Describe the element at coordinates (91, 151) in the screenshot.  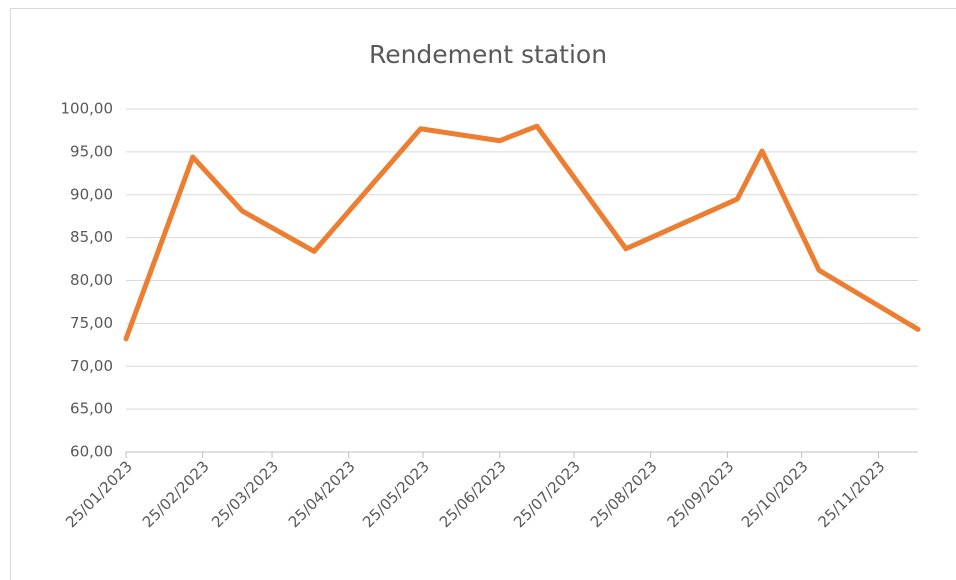
I see `y-tick-label: 95,00` at that location.